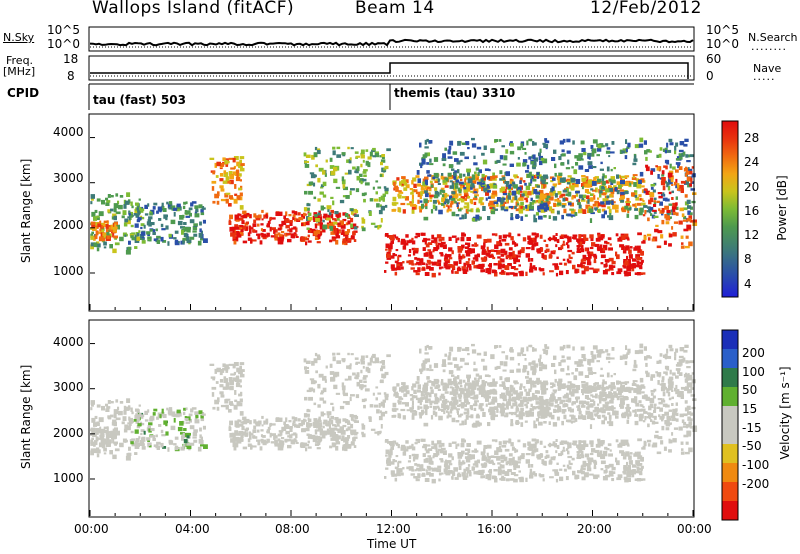  I want to click on nave-tick-lo: 0, so click(710, 76).